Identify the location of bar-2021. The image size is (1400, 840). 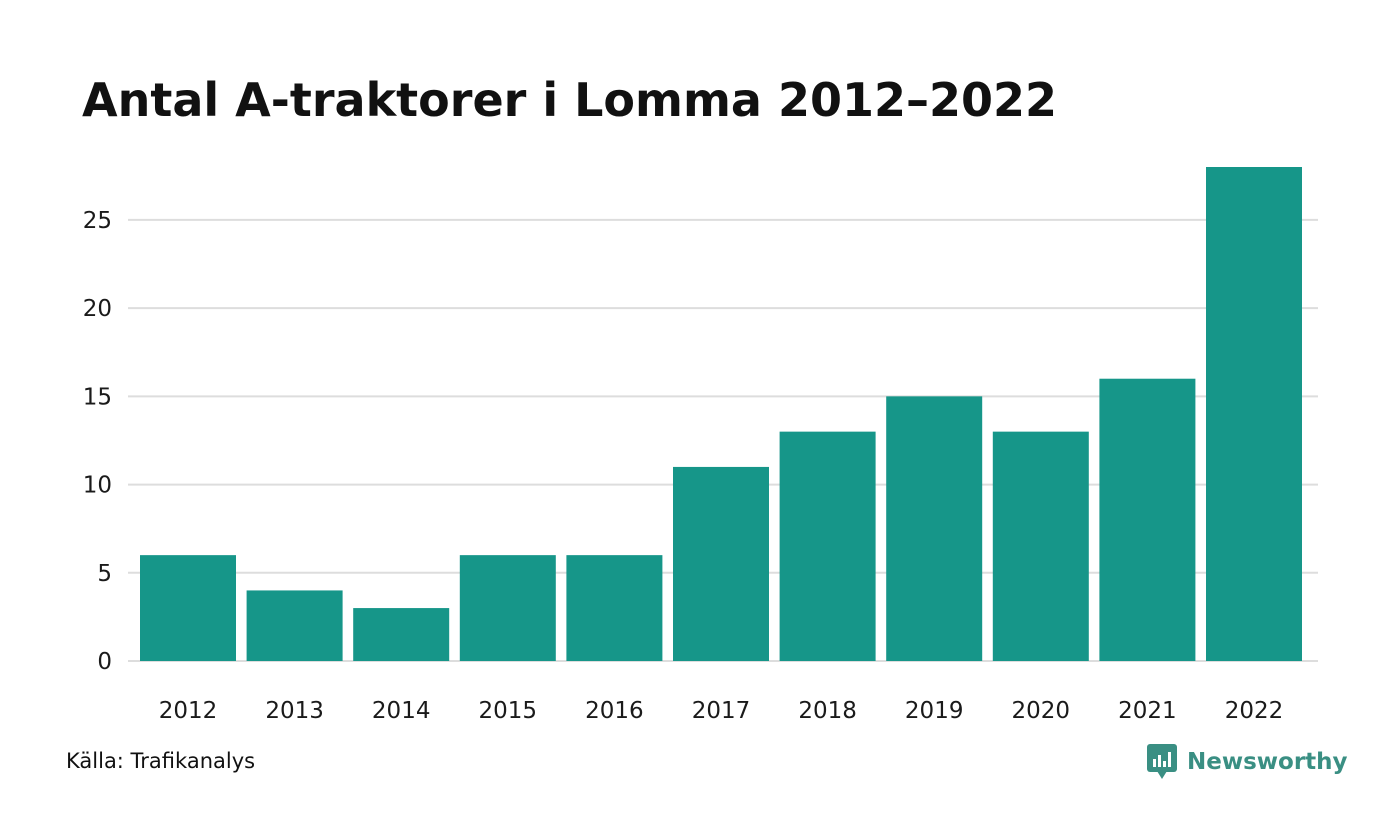
(1147, 519).